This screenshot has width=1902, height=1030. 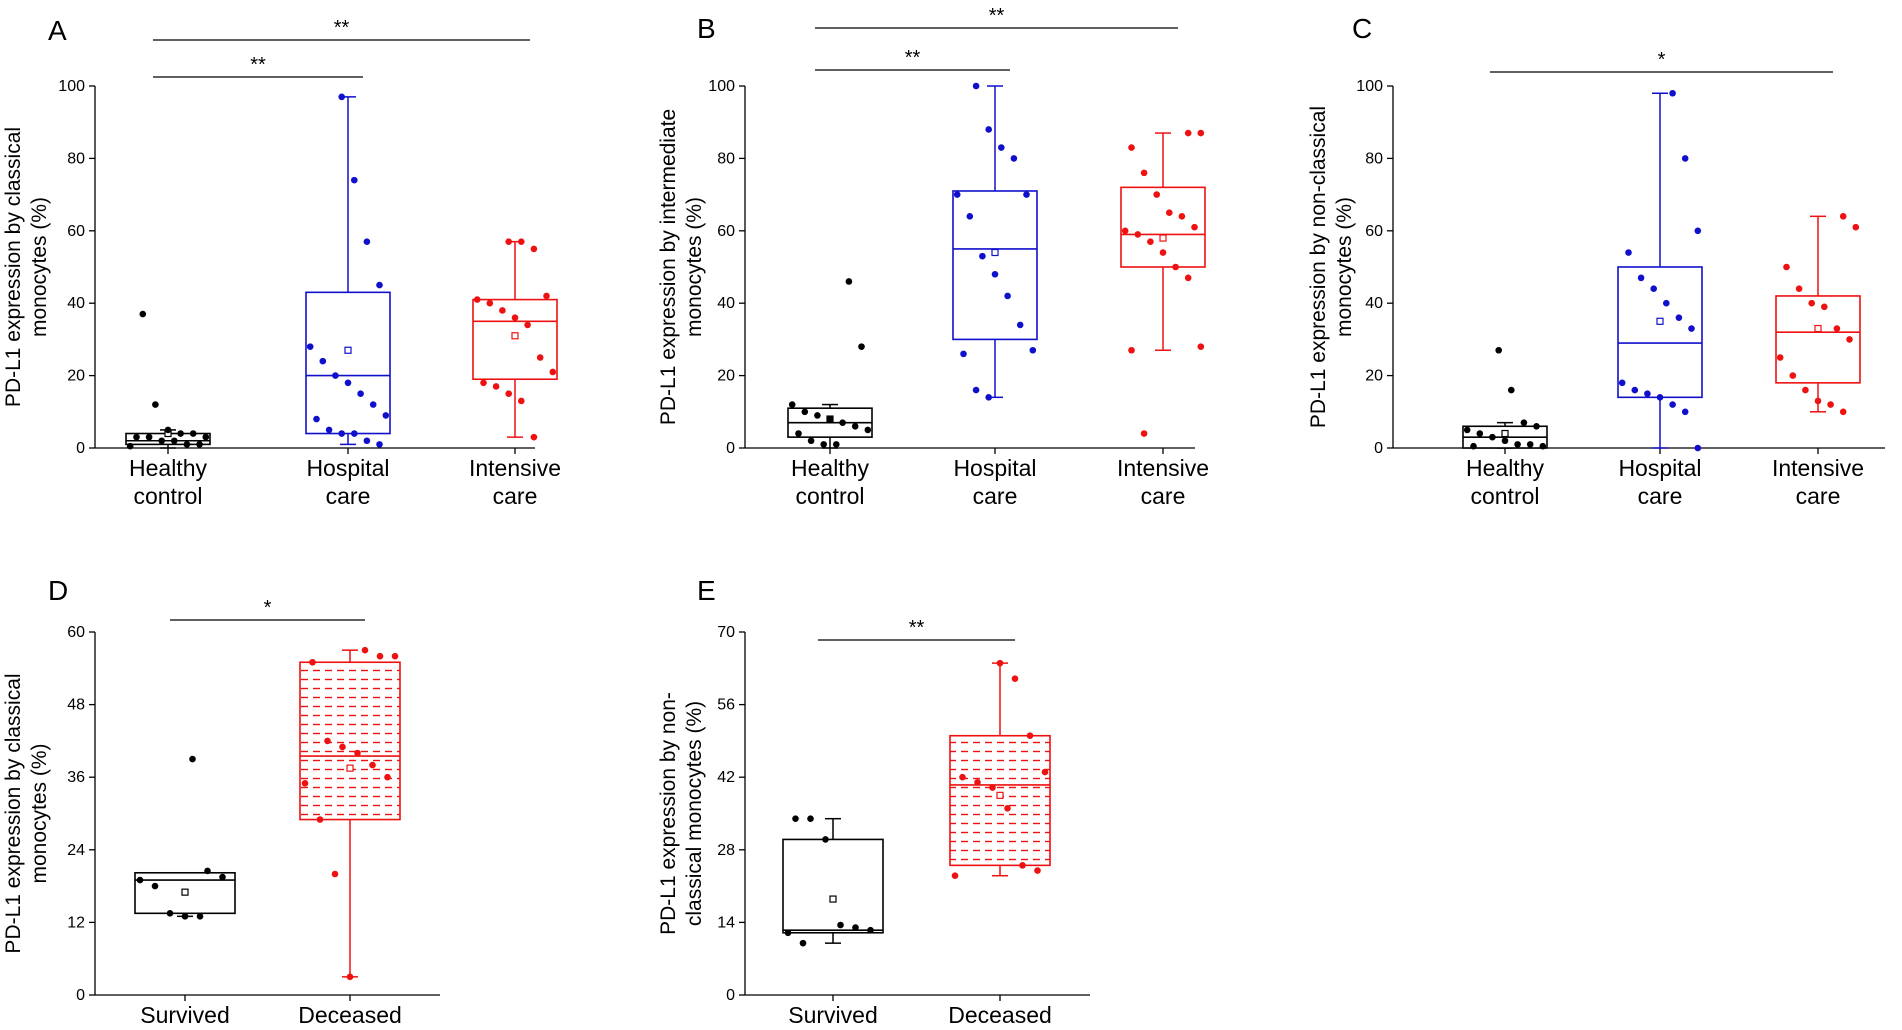 What do you see at coordinates (726, 777) in the screenshot?
I see `y-tick-label: 42` at bounding box center [726, 777].